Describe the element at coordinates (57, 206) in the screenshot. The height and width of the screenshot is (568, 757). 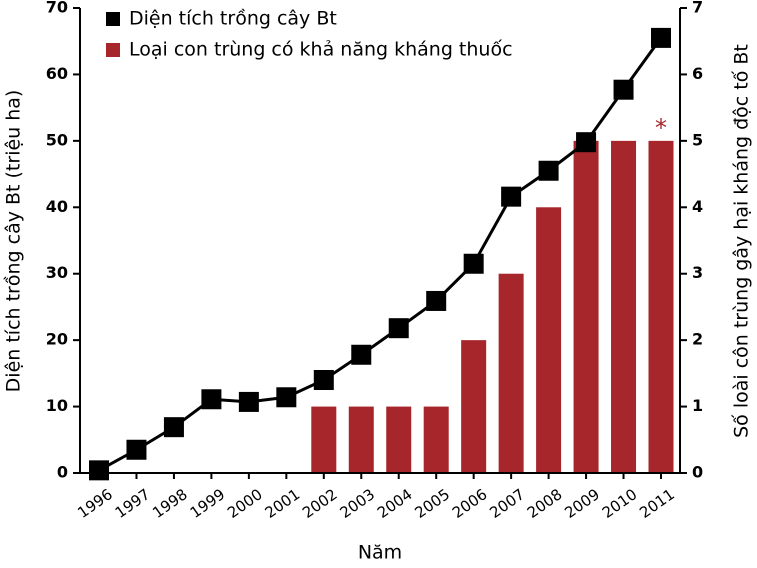
I see `y-tick-label: 40` at that location.